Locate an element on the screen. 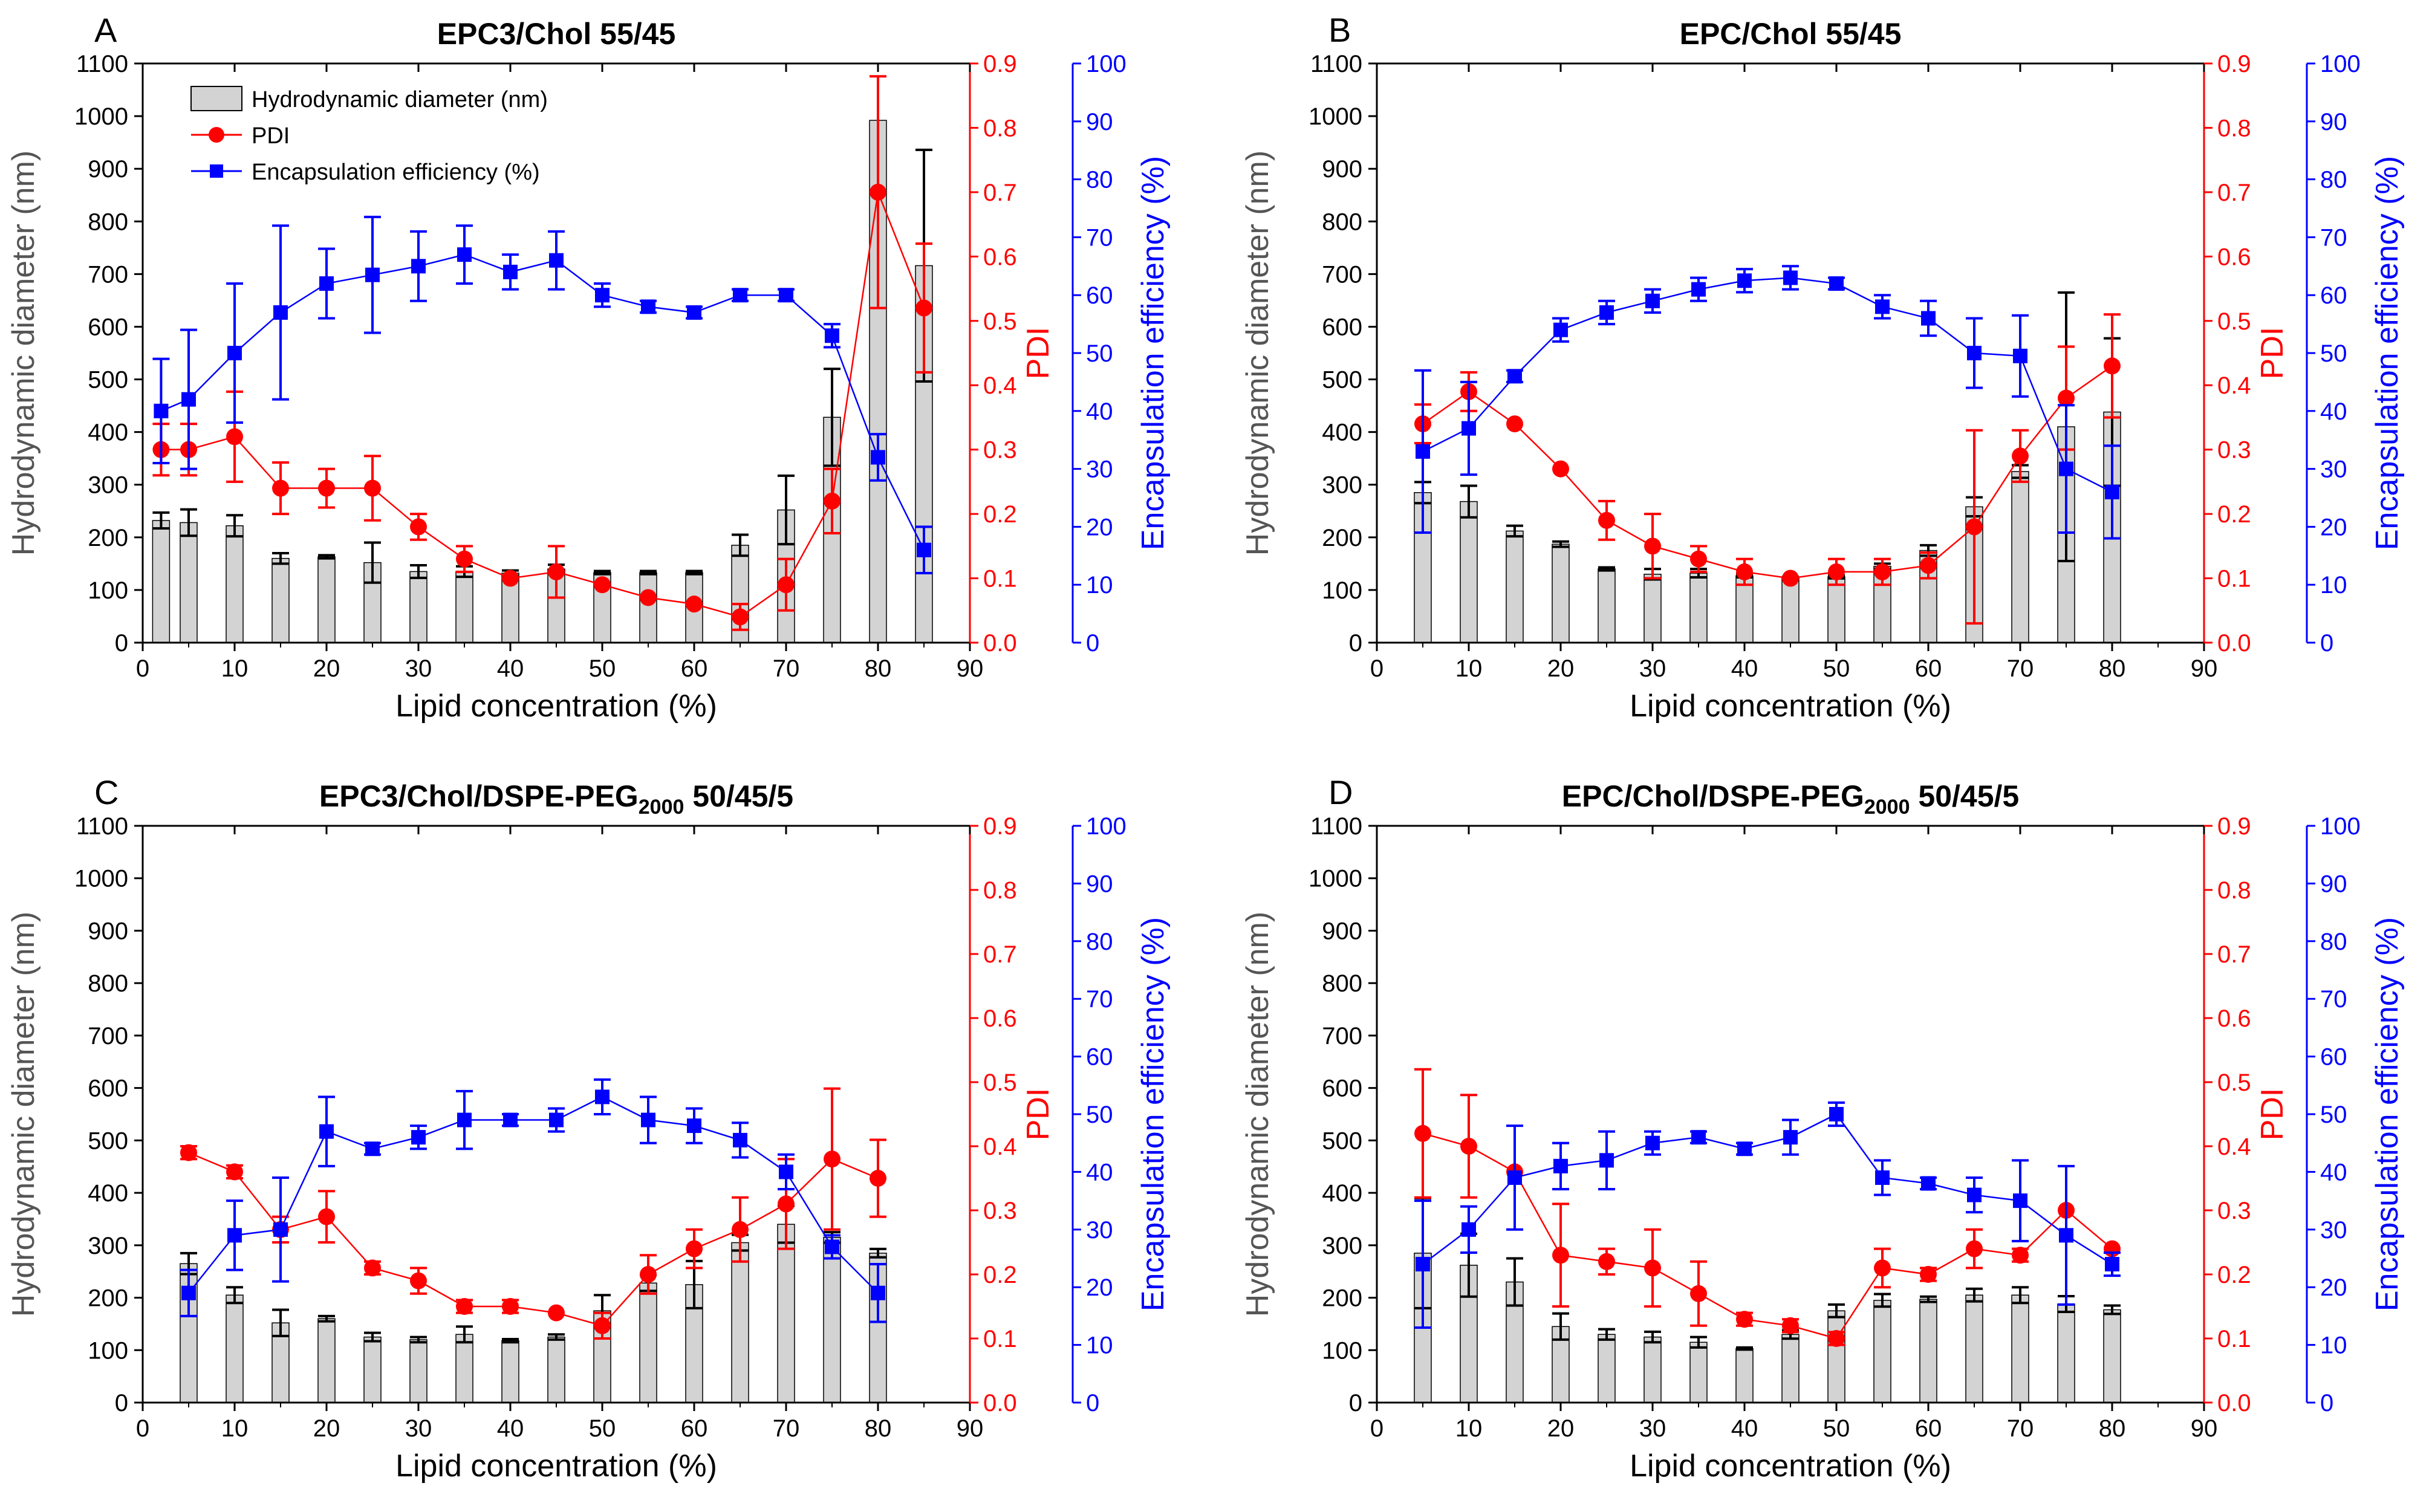  y-pdi-tick-label: 0.6 is located at coordinates (2234, 1018).